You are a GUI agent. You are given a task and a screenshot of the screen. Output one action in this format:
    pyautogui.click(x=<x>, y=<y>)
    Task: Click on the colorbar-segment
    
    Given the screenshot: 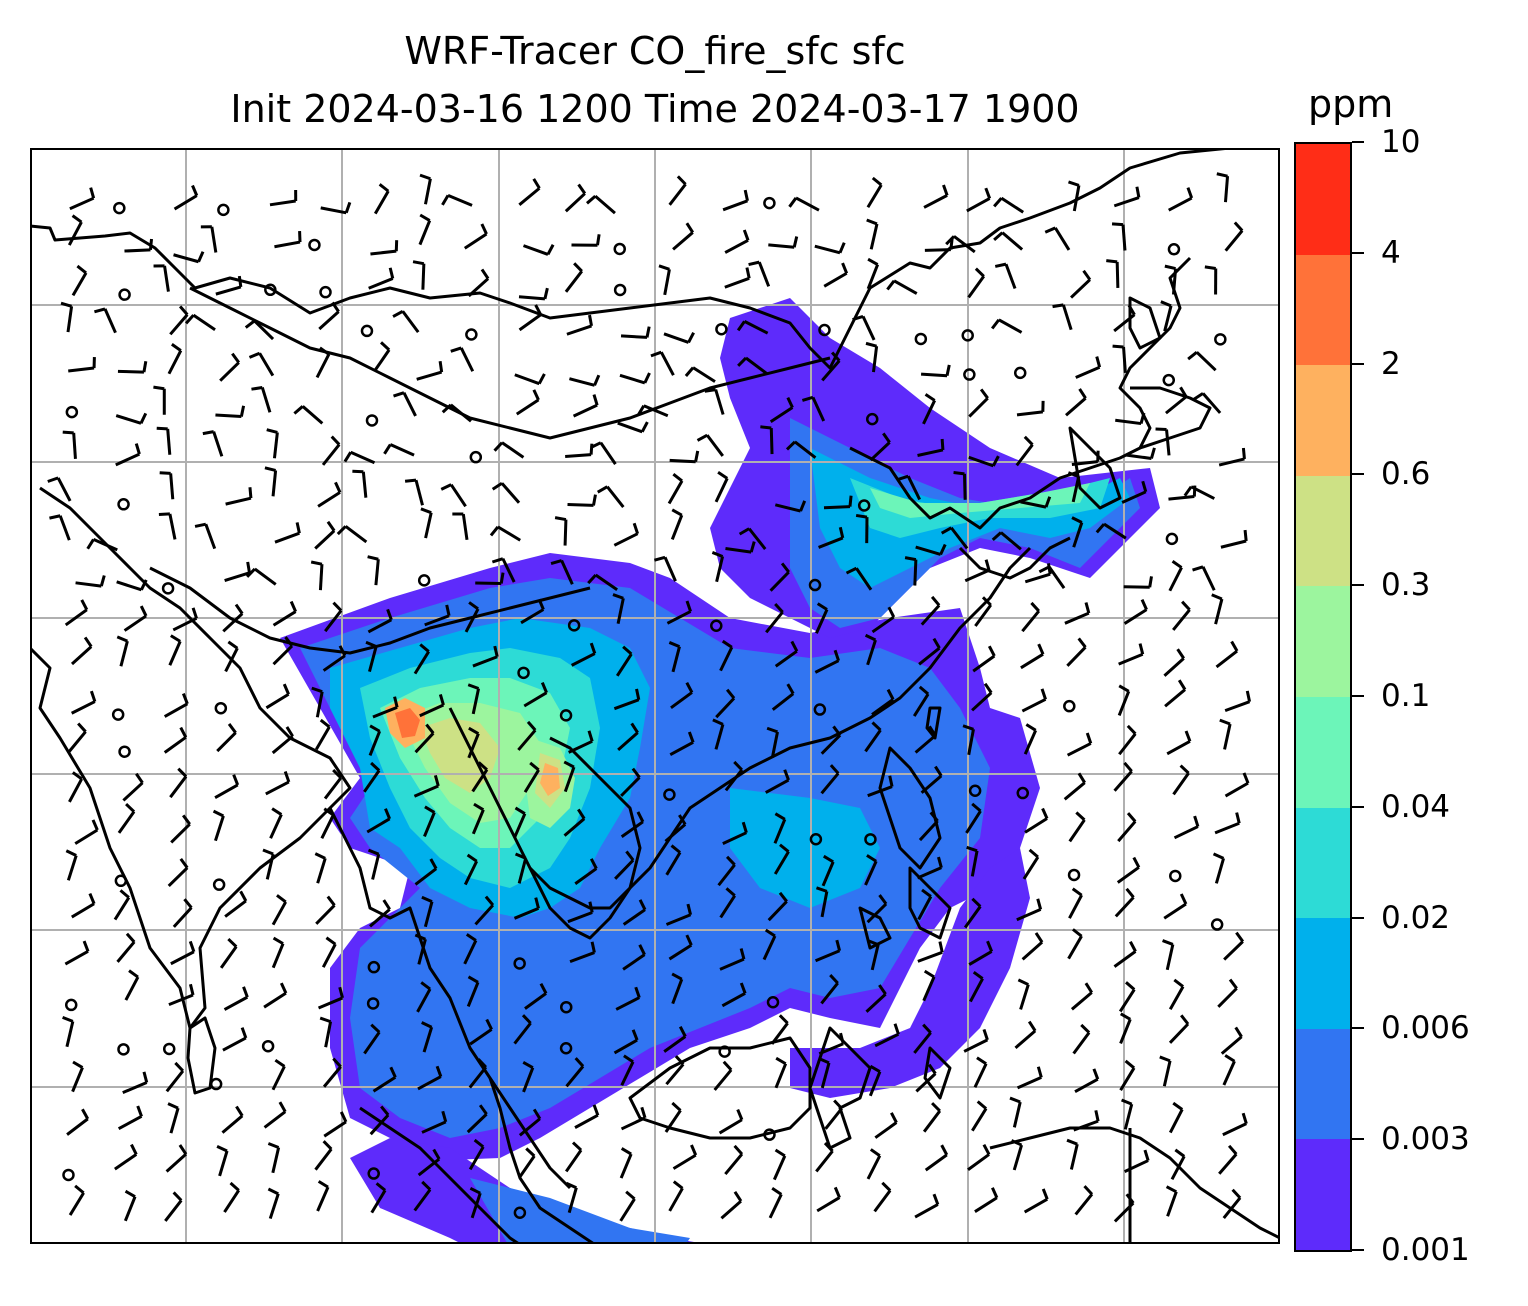 What is the action you would take?
    pyautogui.click(x=1323, y=310)
    